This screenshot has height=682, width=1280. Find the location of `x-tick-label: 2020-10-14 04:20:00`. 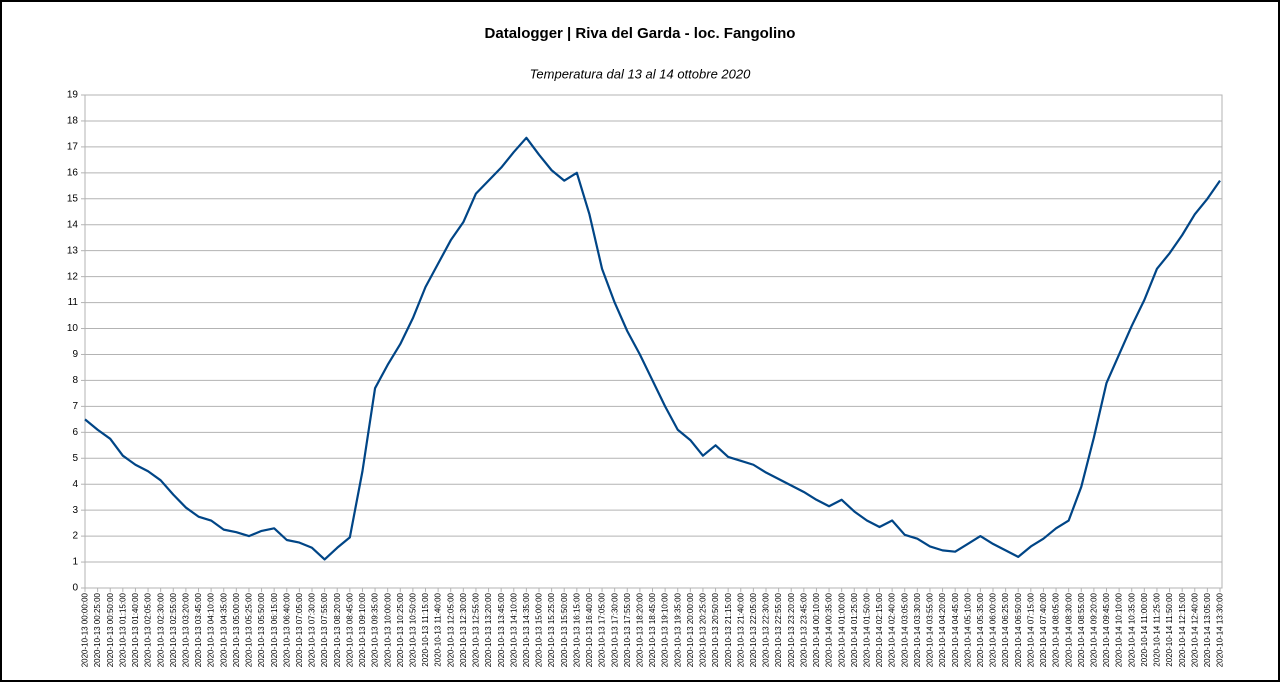

x-tick-label: 2020-10-14 04:20:00 is located at coordinates (942, 629).